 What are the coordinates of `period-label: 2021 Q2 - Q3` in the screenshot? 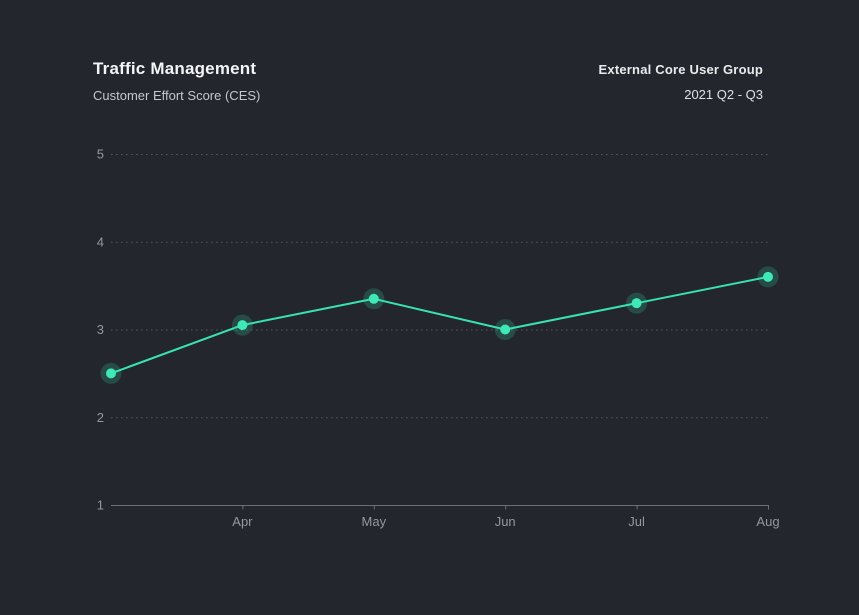 It's located at (723, 94).